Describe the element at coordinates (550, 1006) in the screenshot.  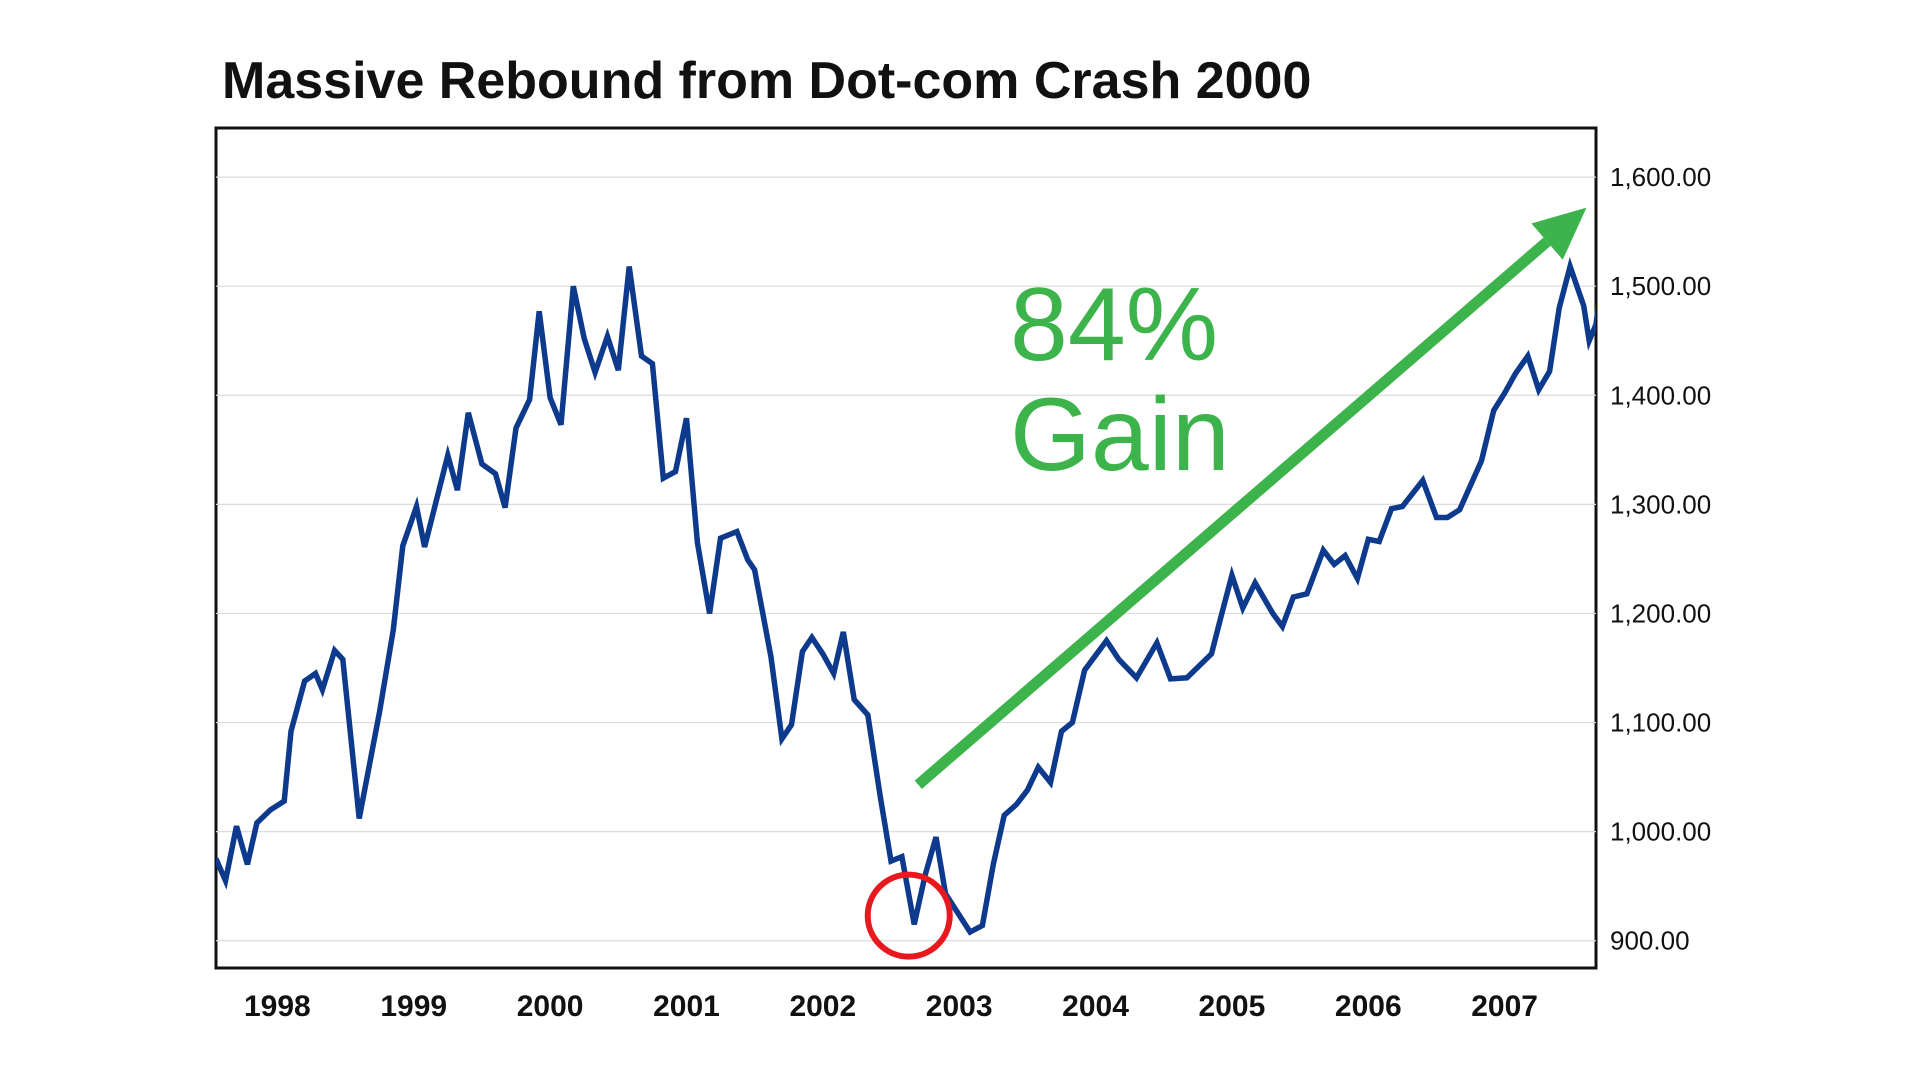
I see `x-tick-label: 2000` at that location.